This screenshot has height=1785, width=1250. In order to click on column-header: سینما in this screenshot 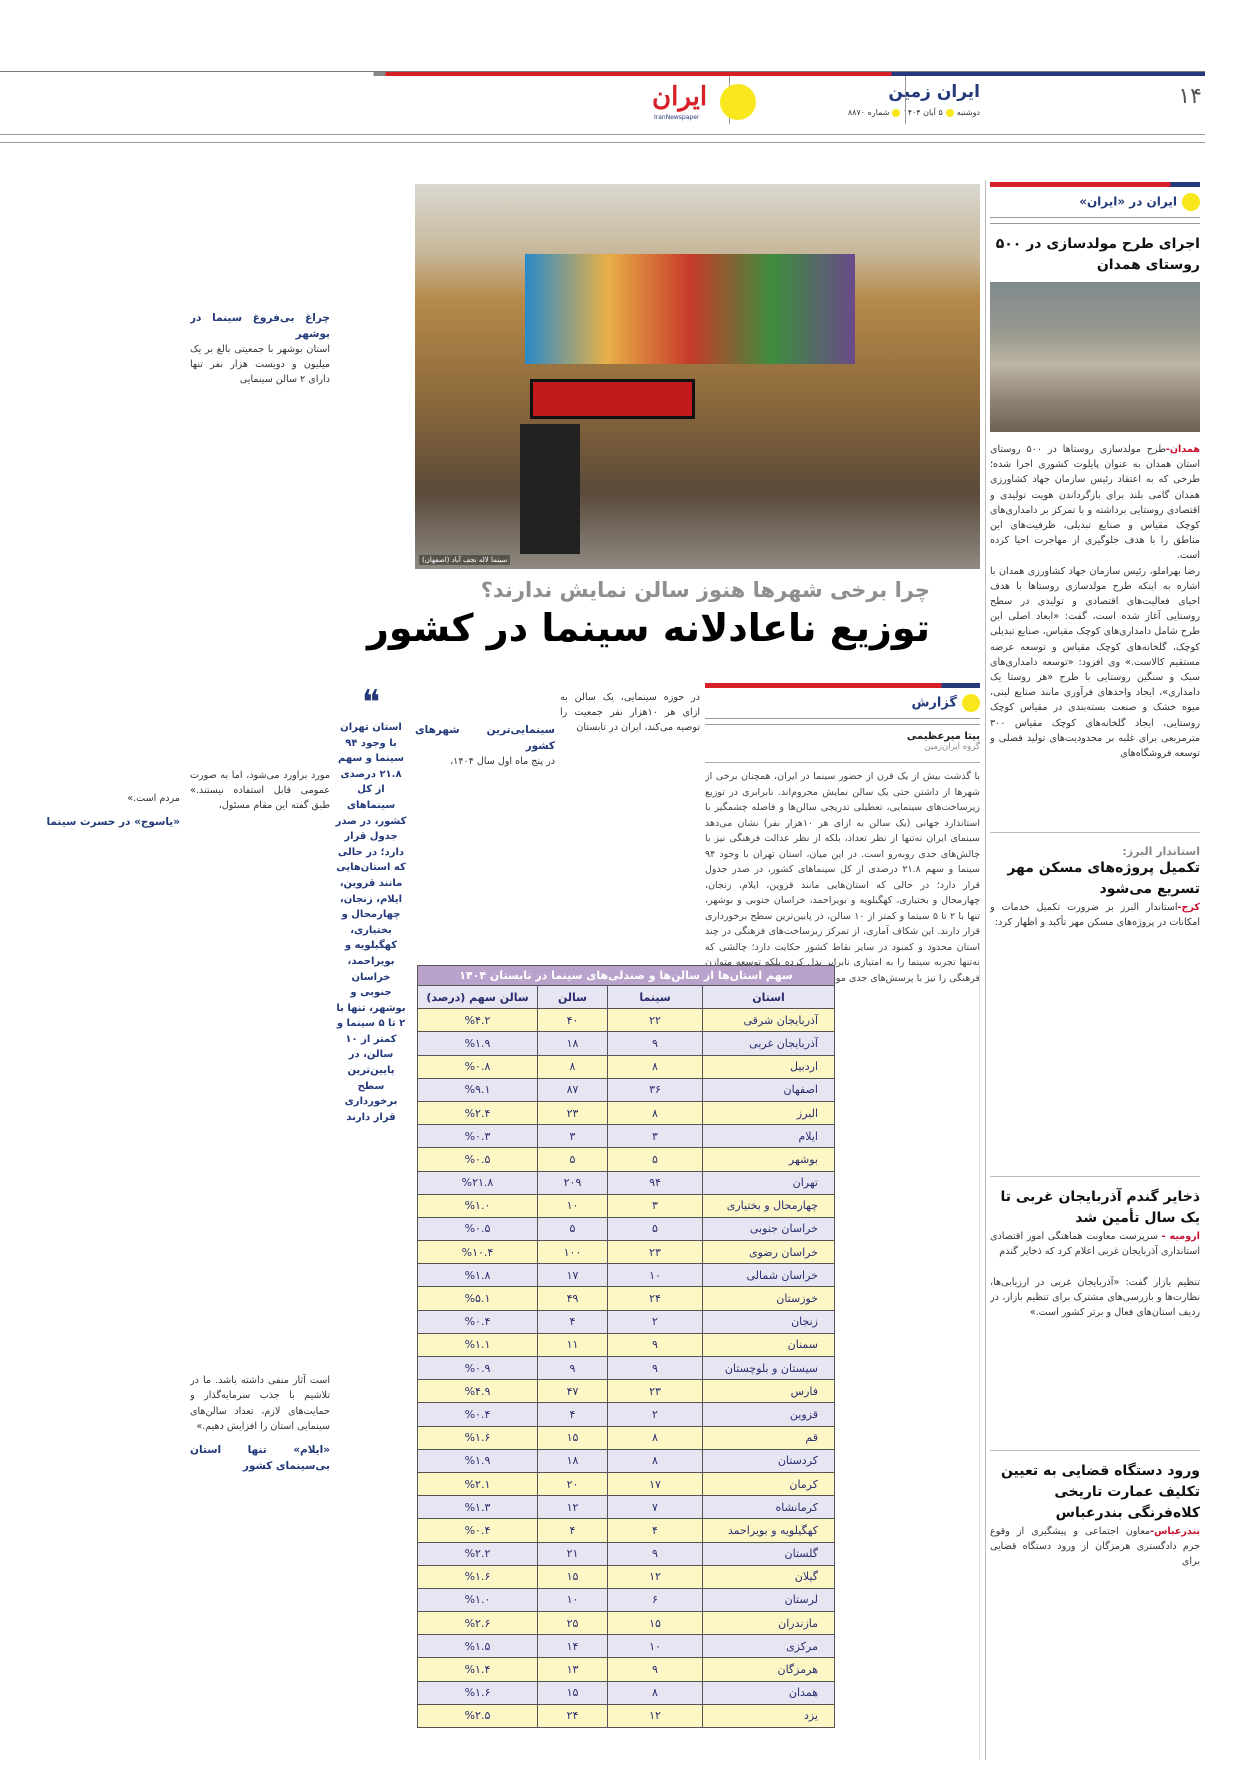, I will do `click(655, 997)`.